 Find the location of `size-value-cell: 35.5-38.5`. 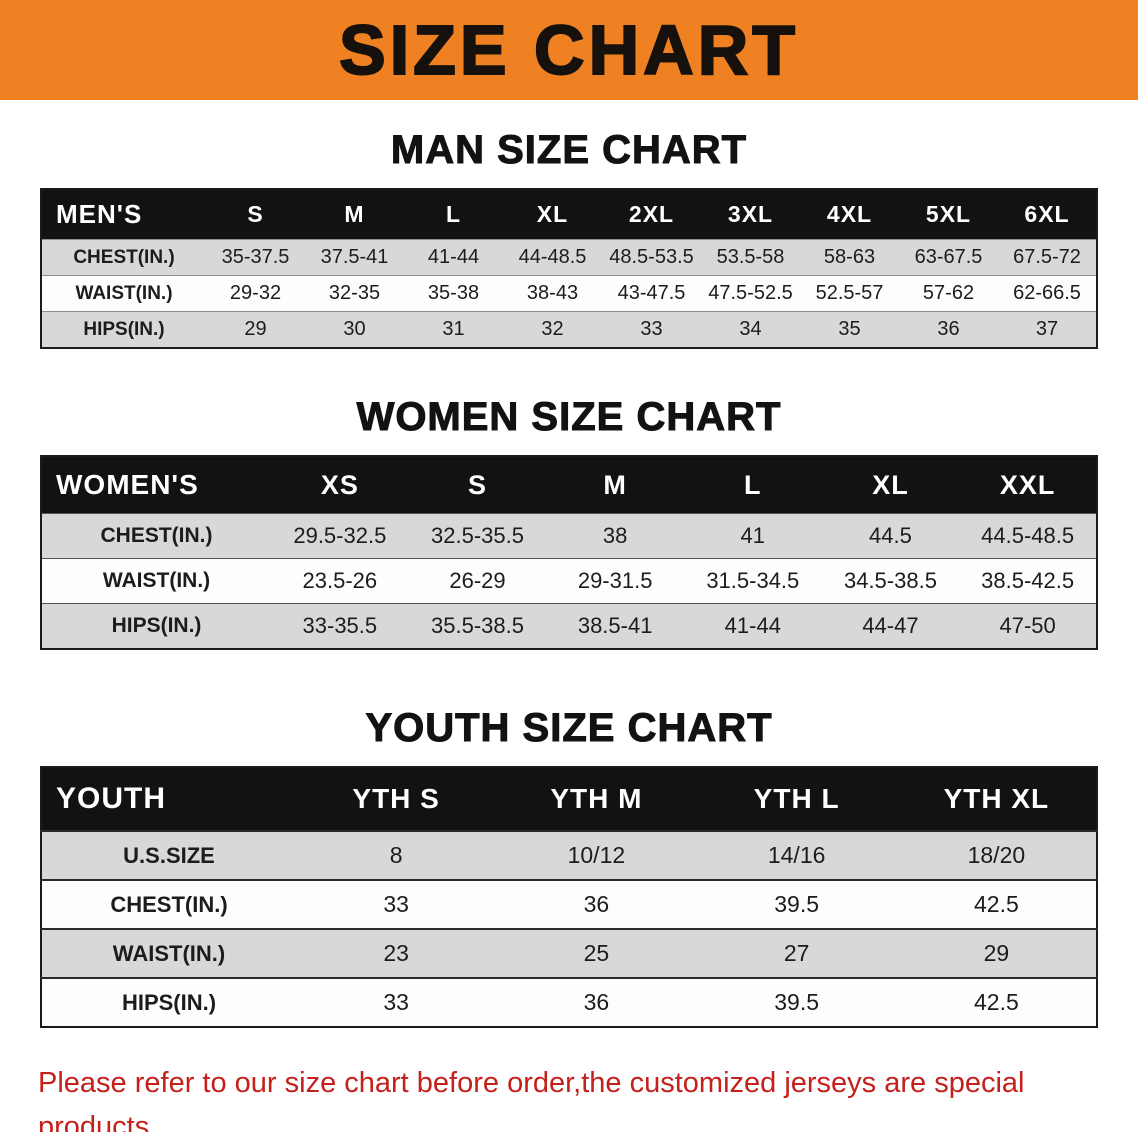

size-value-cell: 35.5-38.5 is located at coordinates (477, 626).